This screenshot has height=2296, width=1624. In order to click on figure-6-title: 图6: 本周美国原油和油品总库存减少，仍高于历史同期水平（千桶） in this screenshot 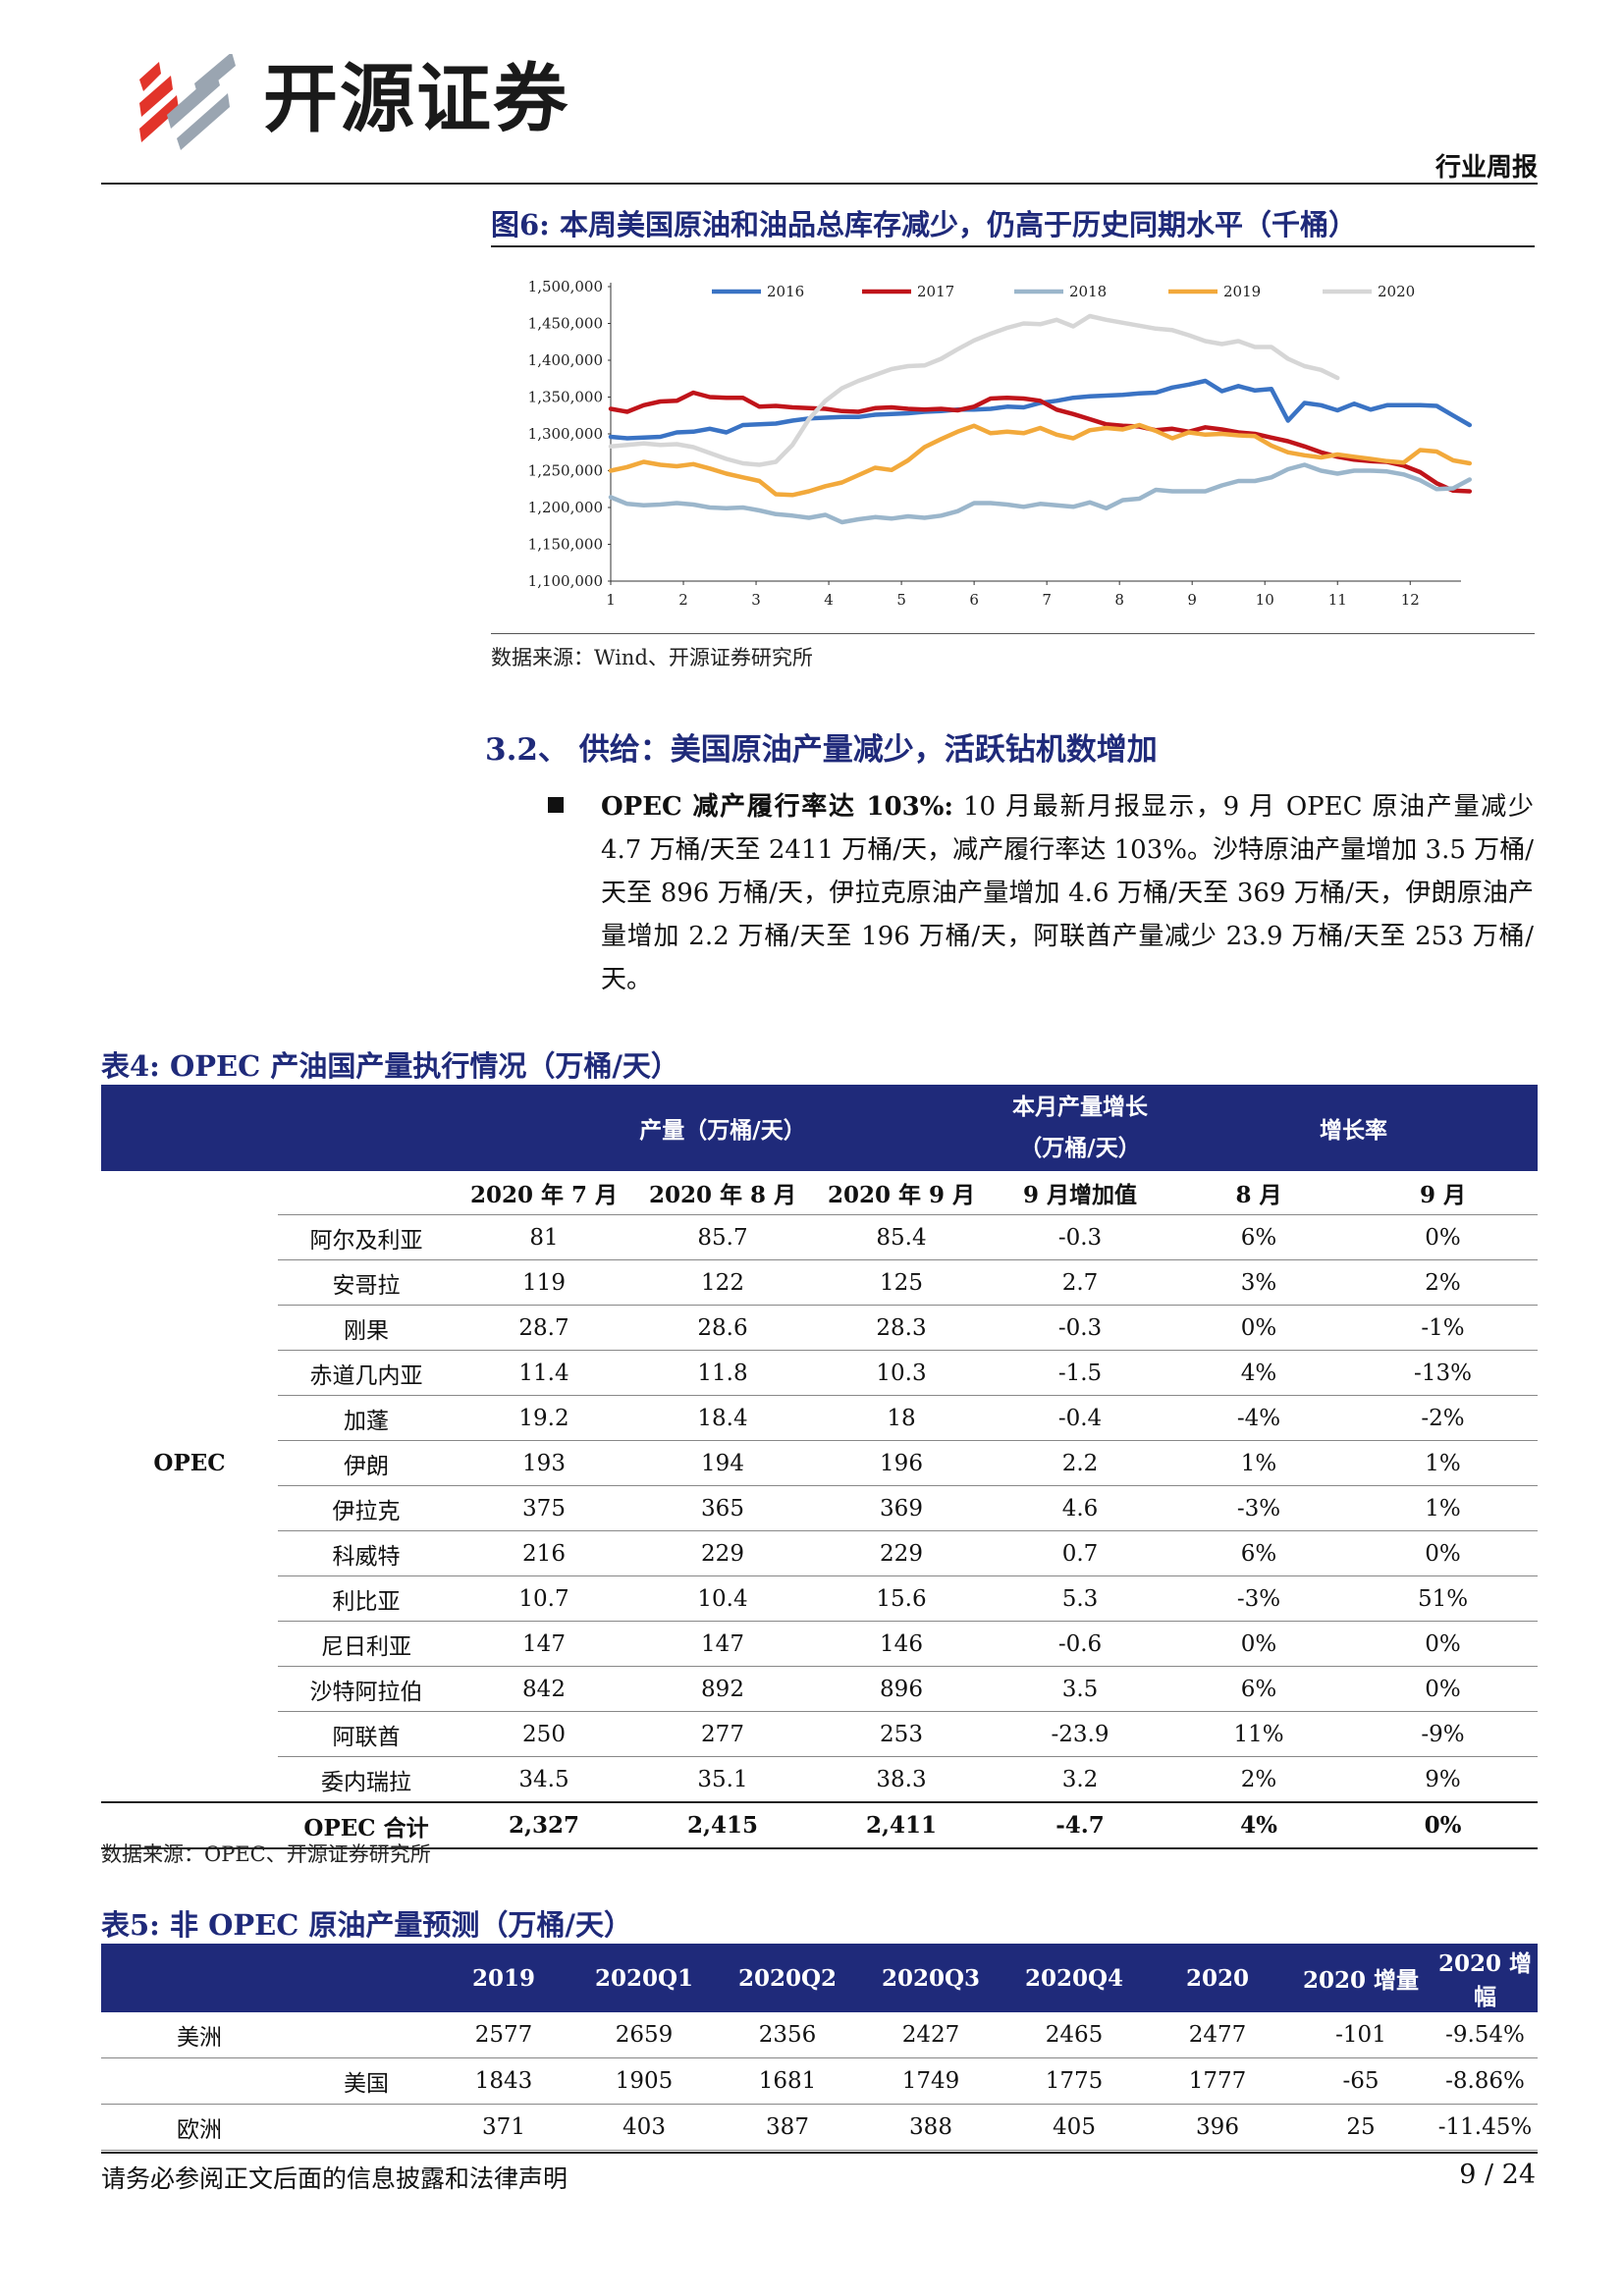, I will do `click(924, 224)`.